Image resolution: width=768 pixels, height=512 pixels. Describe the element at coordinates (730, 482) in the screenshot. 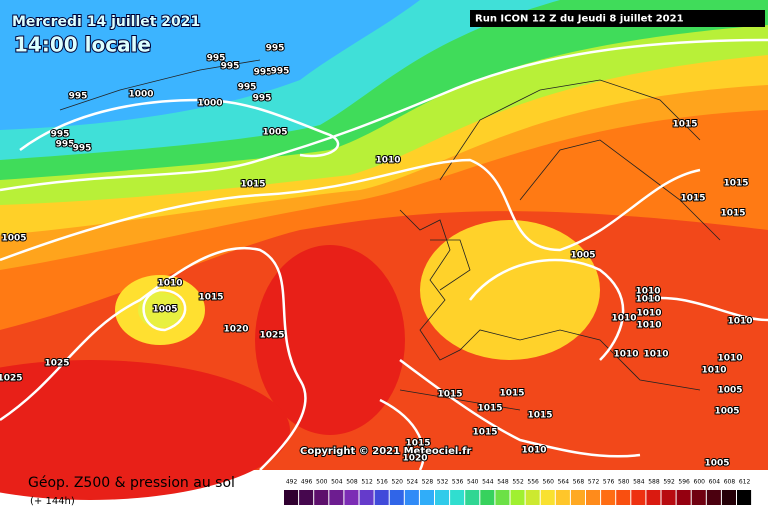

I see `legend-level: 608` at that location.